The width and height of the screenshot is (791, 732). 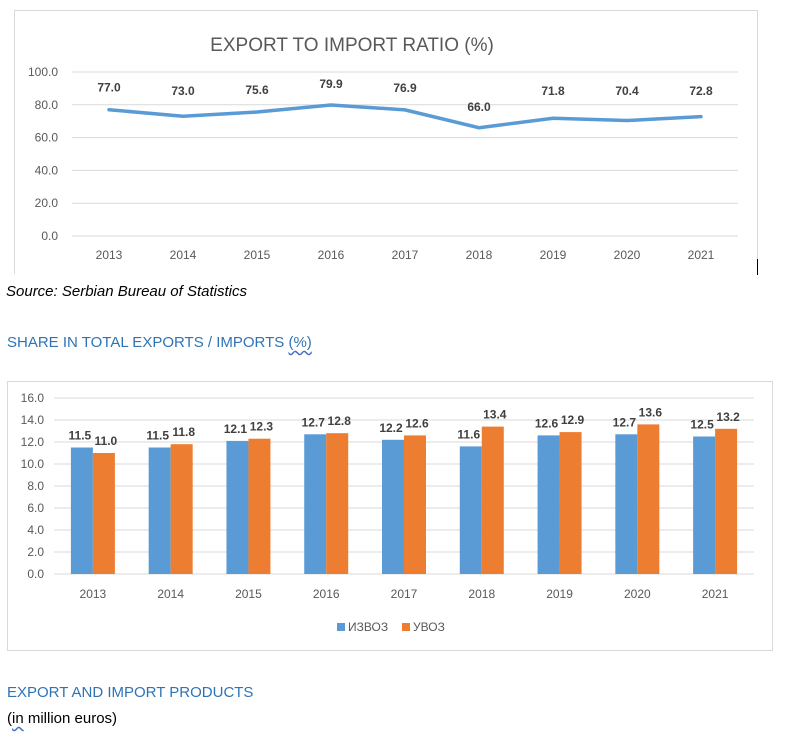 I want to click on unit-rest: million euros), so click(x=70, y=718).